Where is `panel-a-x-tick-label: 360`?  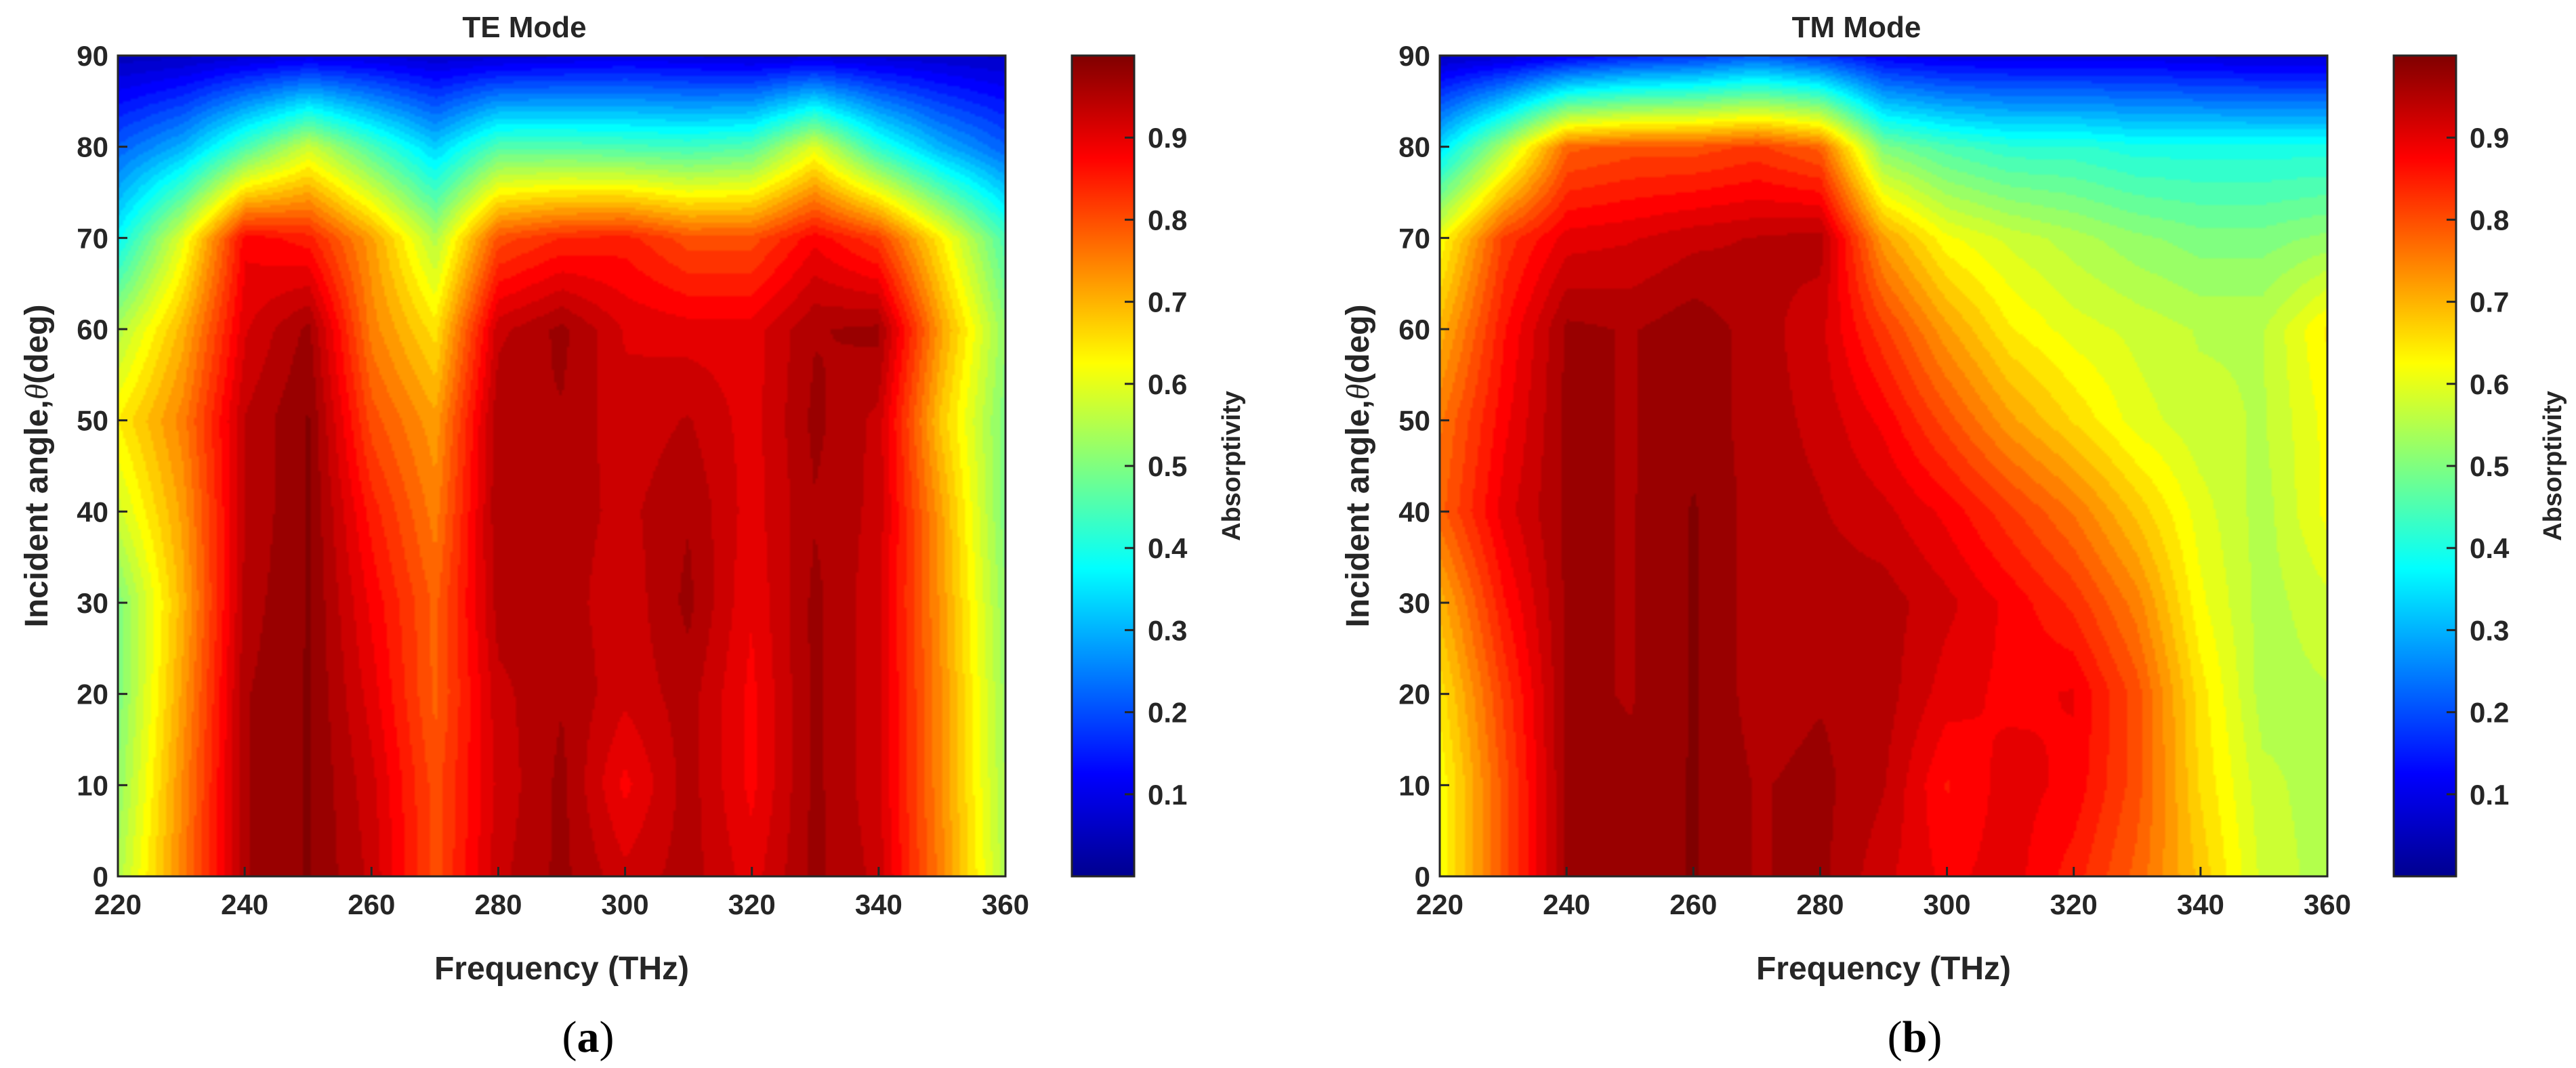 panel-a-x-tick-label: 360 is located at coordinates (1005, 905).